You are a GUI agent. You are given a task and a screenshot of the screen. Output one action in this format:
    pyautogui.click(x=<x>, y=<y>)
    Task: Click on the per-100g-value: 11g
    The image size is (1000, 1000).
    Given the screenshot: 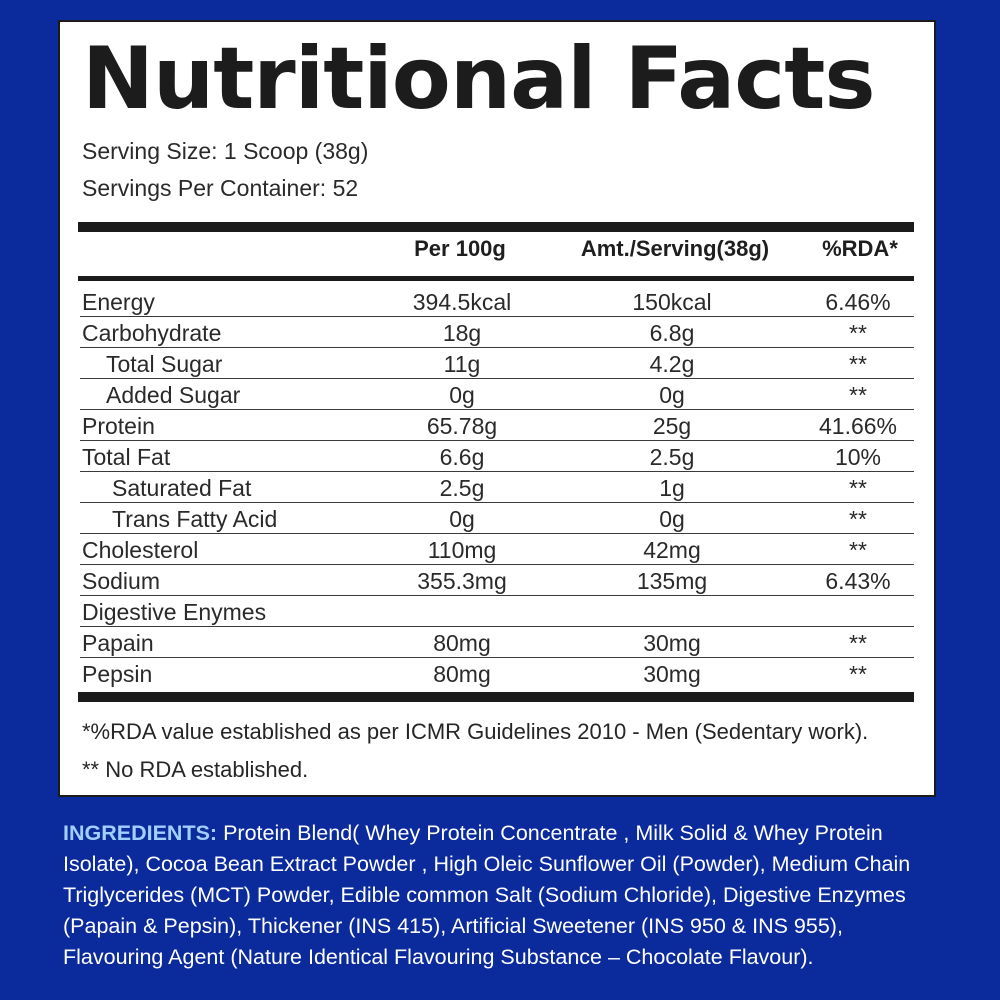 What is the action you would take?
    pyautogui.click(x=462, y=364)
    